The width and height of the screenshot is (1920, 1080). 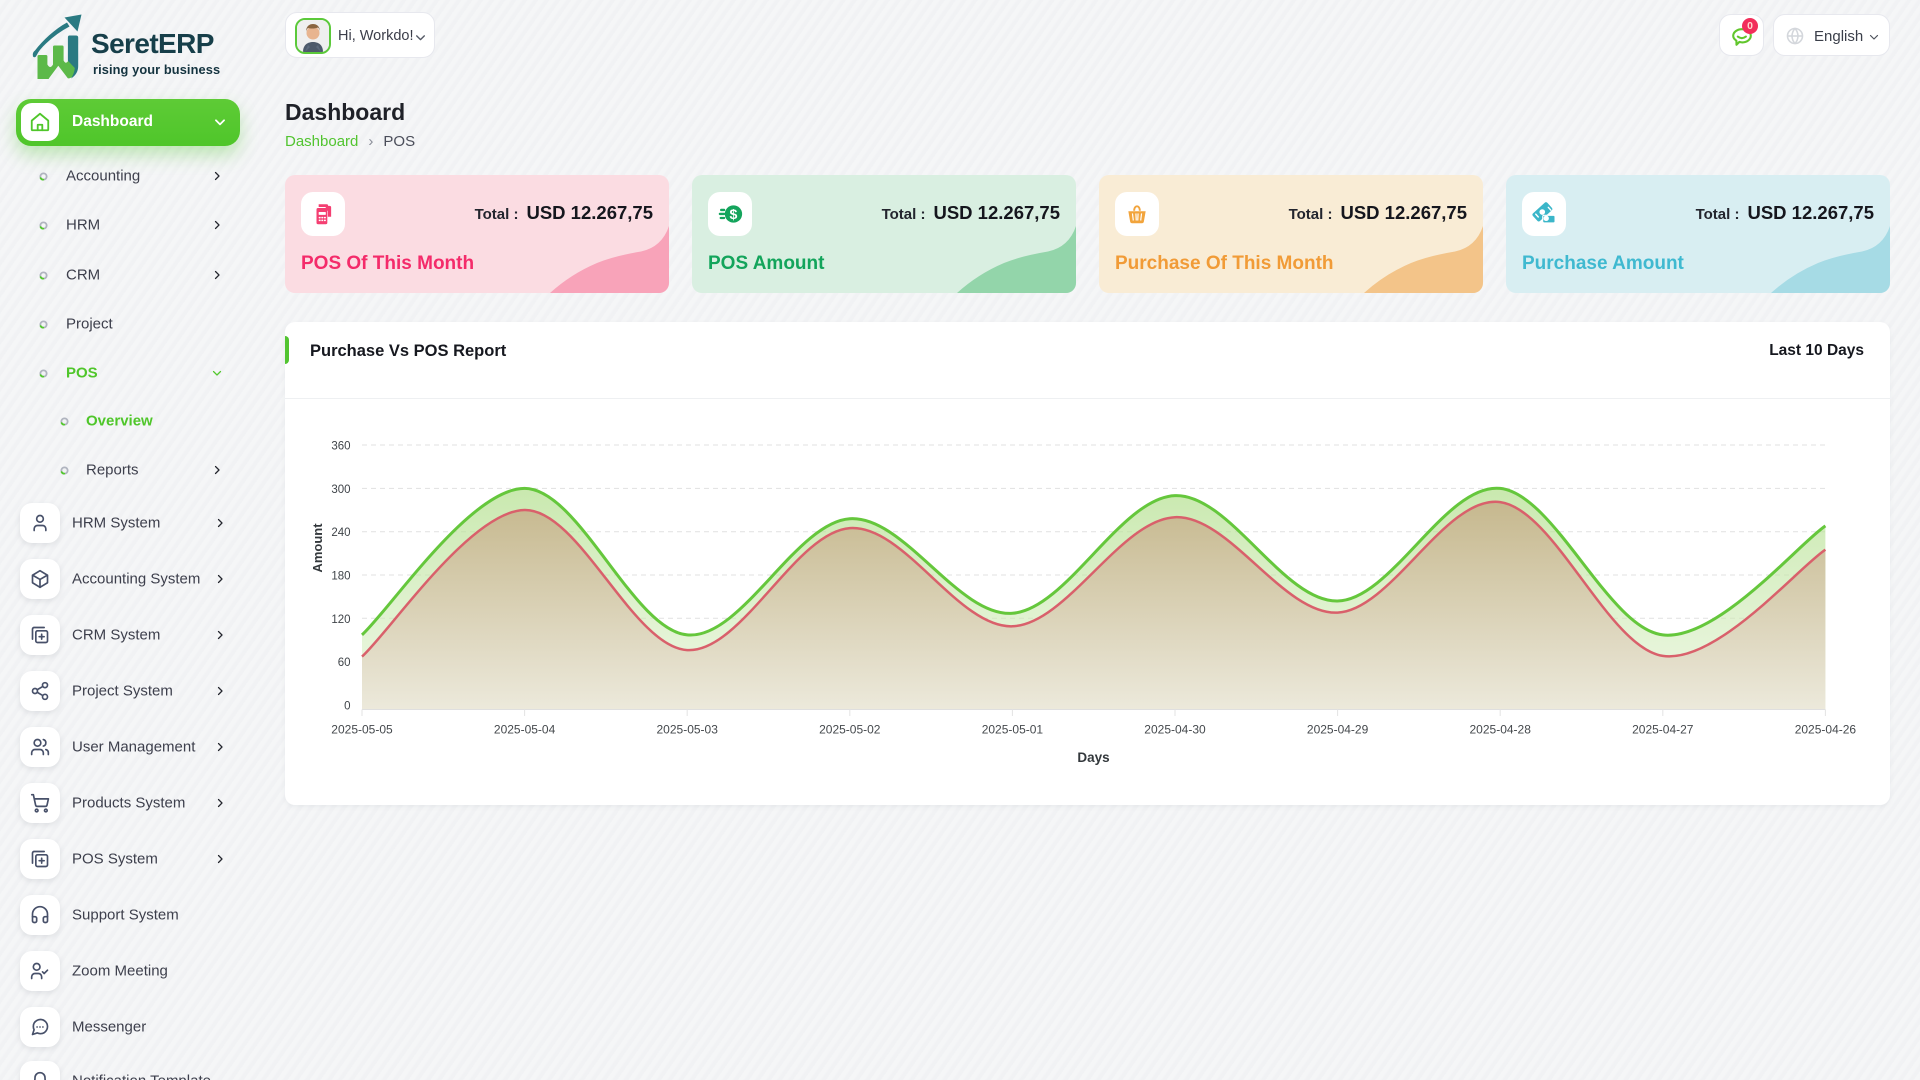 What do you see at coordinates (1826, 730) in the screenshot?
I see `svg-text: 2025-04-26` at bounding box center [1826, 730].